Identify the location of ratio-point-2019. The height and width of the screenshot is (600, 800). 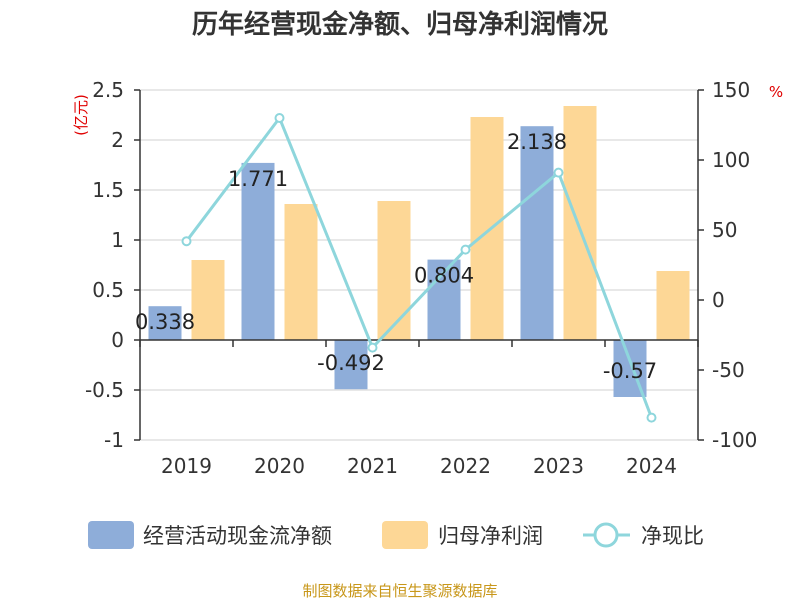
(186, 241).